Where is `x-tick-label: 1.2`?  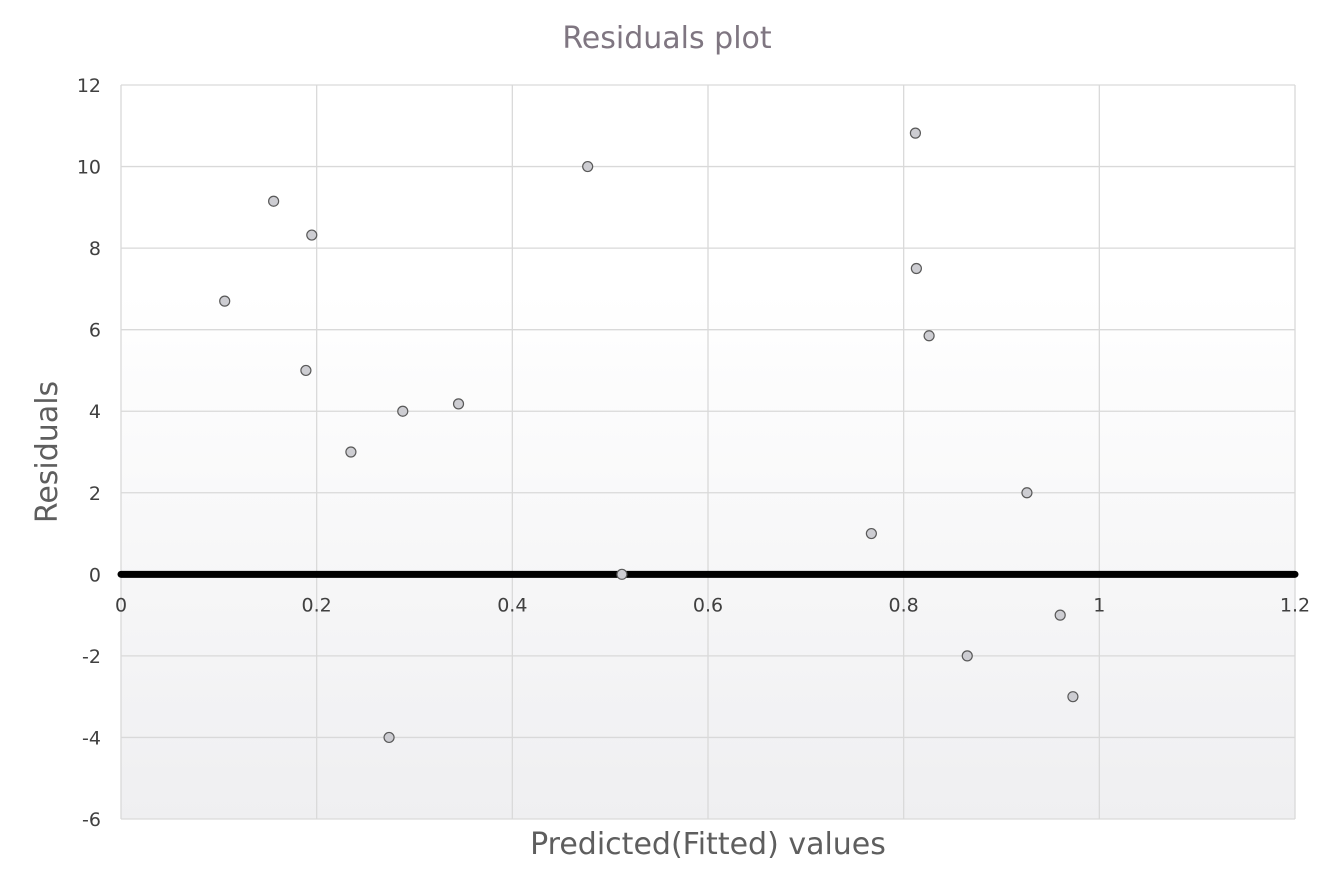
x-tick-label: 1.2 is located at coordinates (1295, 605).